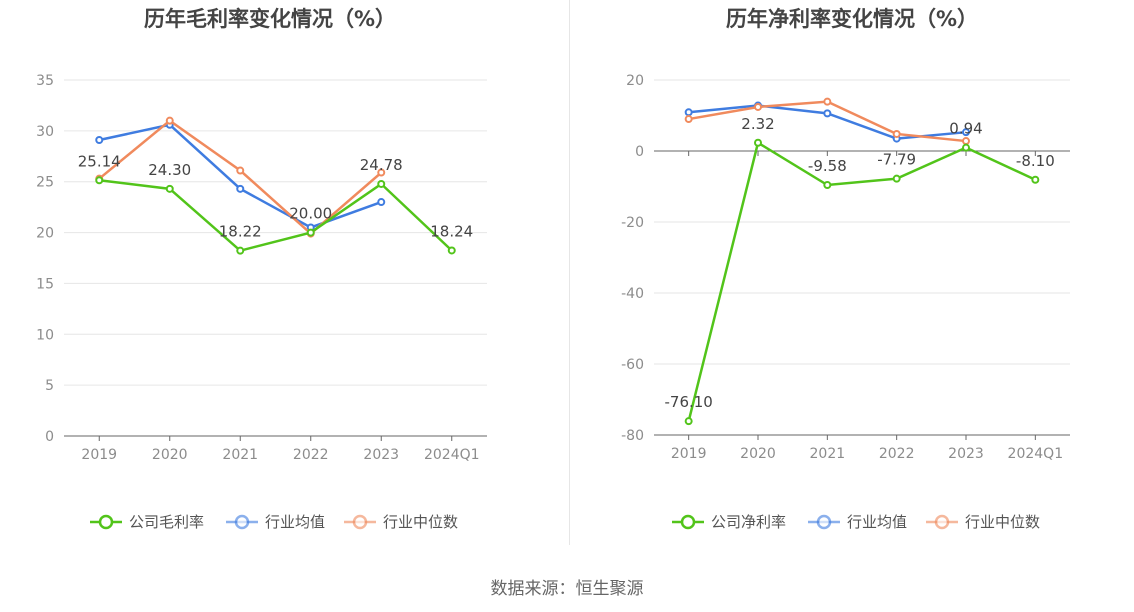 Image resolution: width=1134 pixels, height=612 pixels. I want to click on data-label: 20.00, so click(310, 214).